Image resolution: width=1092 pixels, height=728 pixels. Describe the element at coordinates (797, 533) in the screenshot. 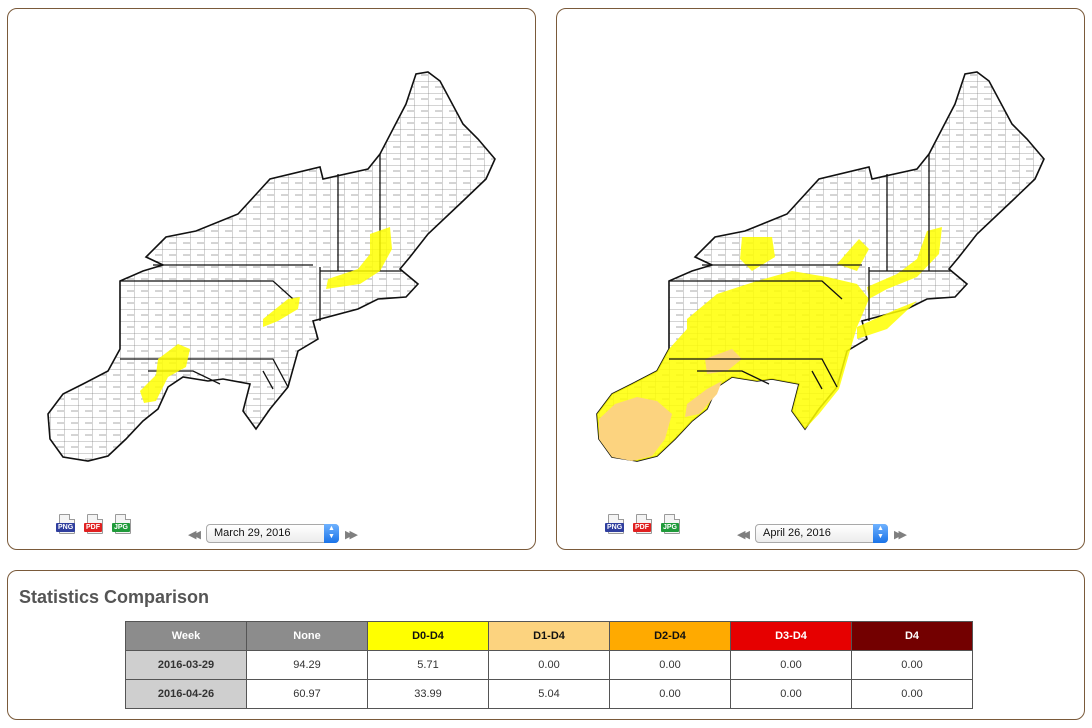

I see `date-select-value: April 26, 2016` at that location.